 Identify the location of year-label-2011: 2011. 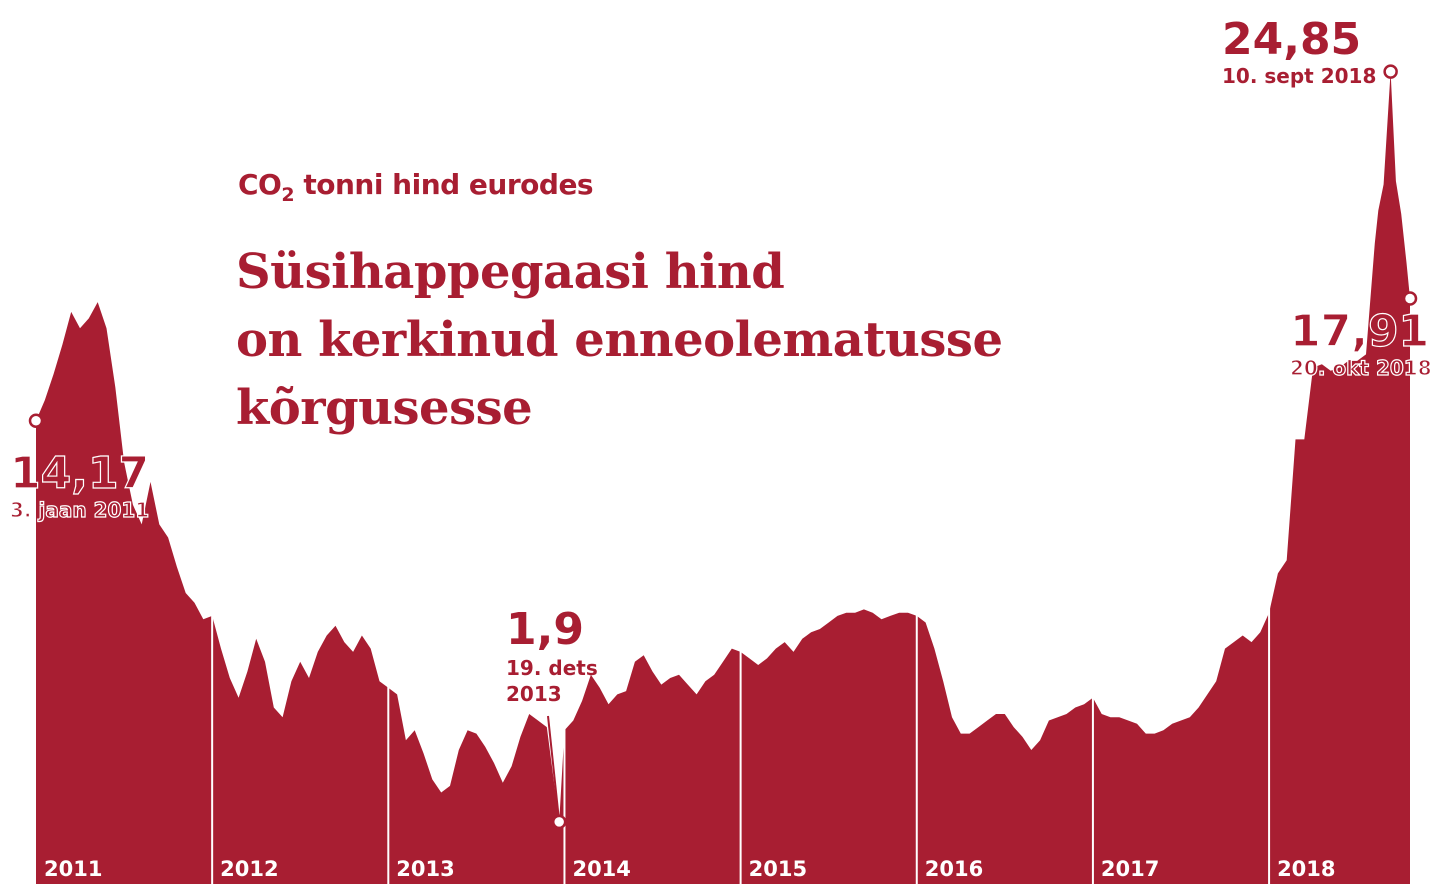
(73, 869).